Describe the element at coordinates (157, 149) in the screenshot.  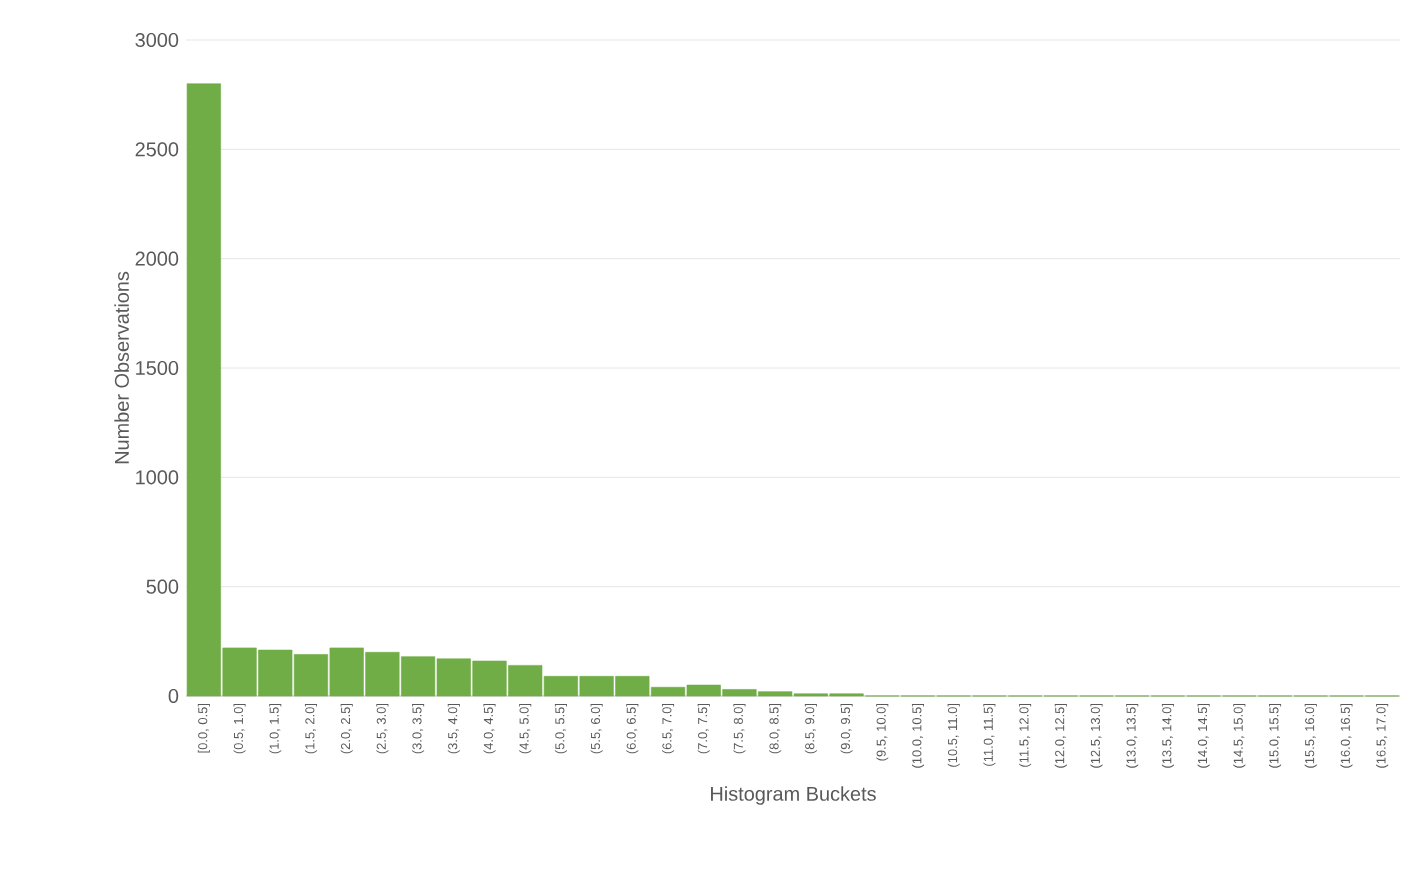
I see `y-tick-label: 2500` at that location.